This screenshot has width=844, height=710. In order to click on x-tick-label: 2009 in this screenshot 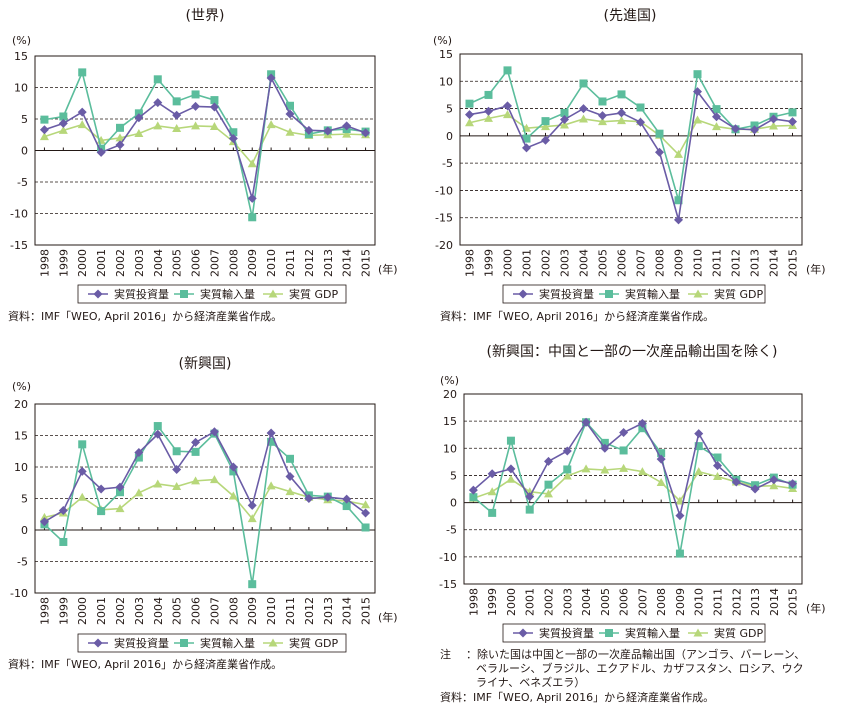, I will do `click(680, 602)`.